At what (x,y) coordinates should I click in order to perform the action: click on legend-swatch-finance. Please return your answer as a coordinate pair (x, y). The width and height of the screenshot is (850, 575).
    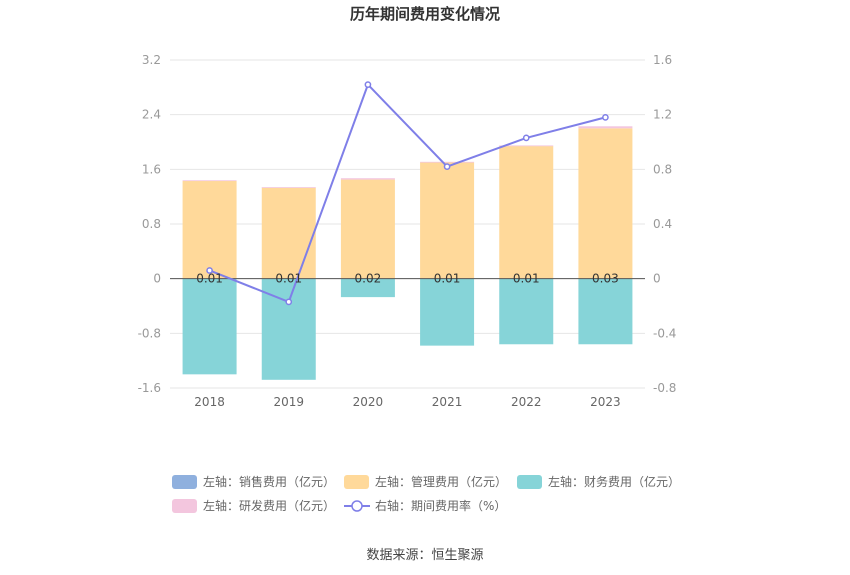
    Looking at the image, I should click on (529, 482).